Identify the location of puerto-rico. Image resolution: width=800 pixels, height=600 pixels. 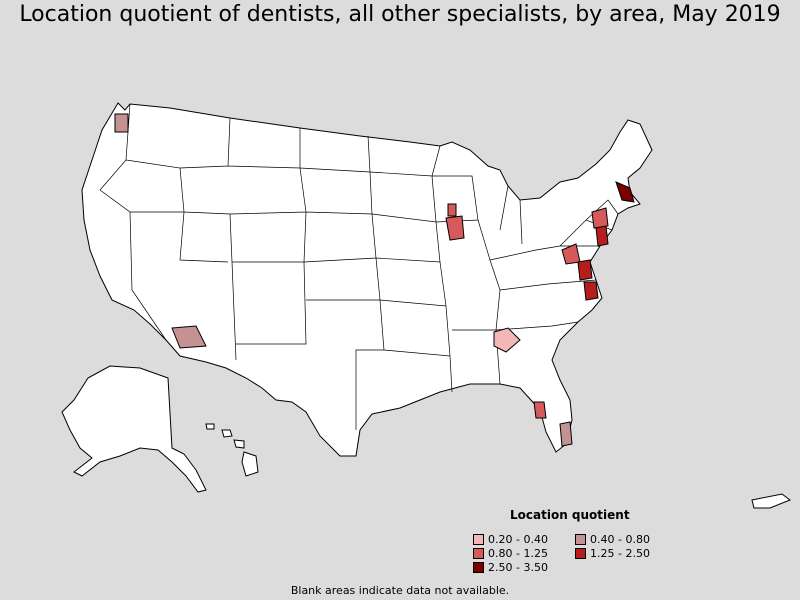
(771, 501).